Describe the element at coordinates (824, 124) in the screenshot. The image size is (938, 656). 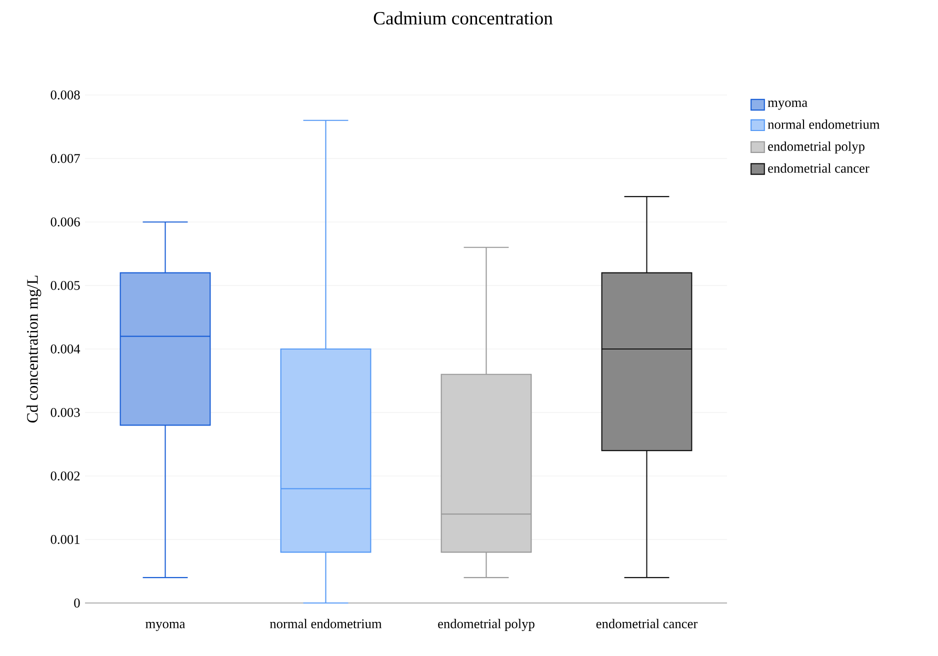
I see `legend-label: normal endometrium` at that location.